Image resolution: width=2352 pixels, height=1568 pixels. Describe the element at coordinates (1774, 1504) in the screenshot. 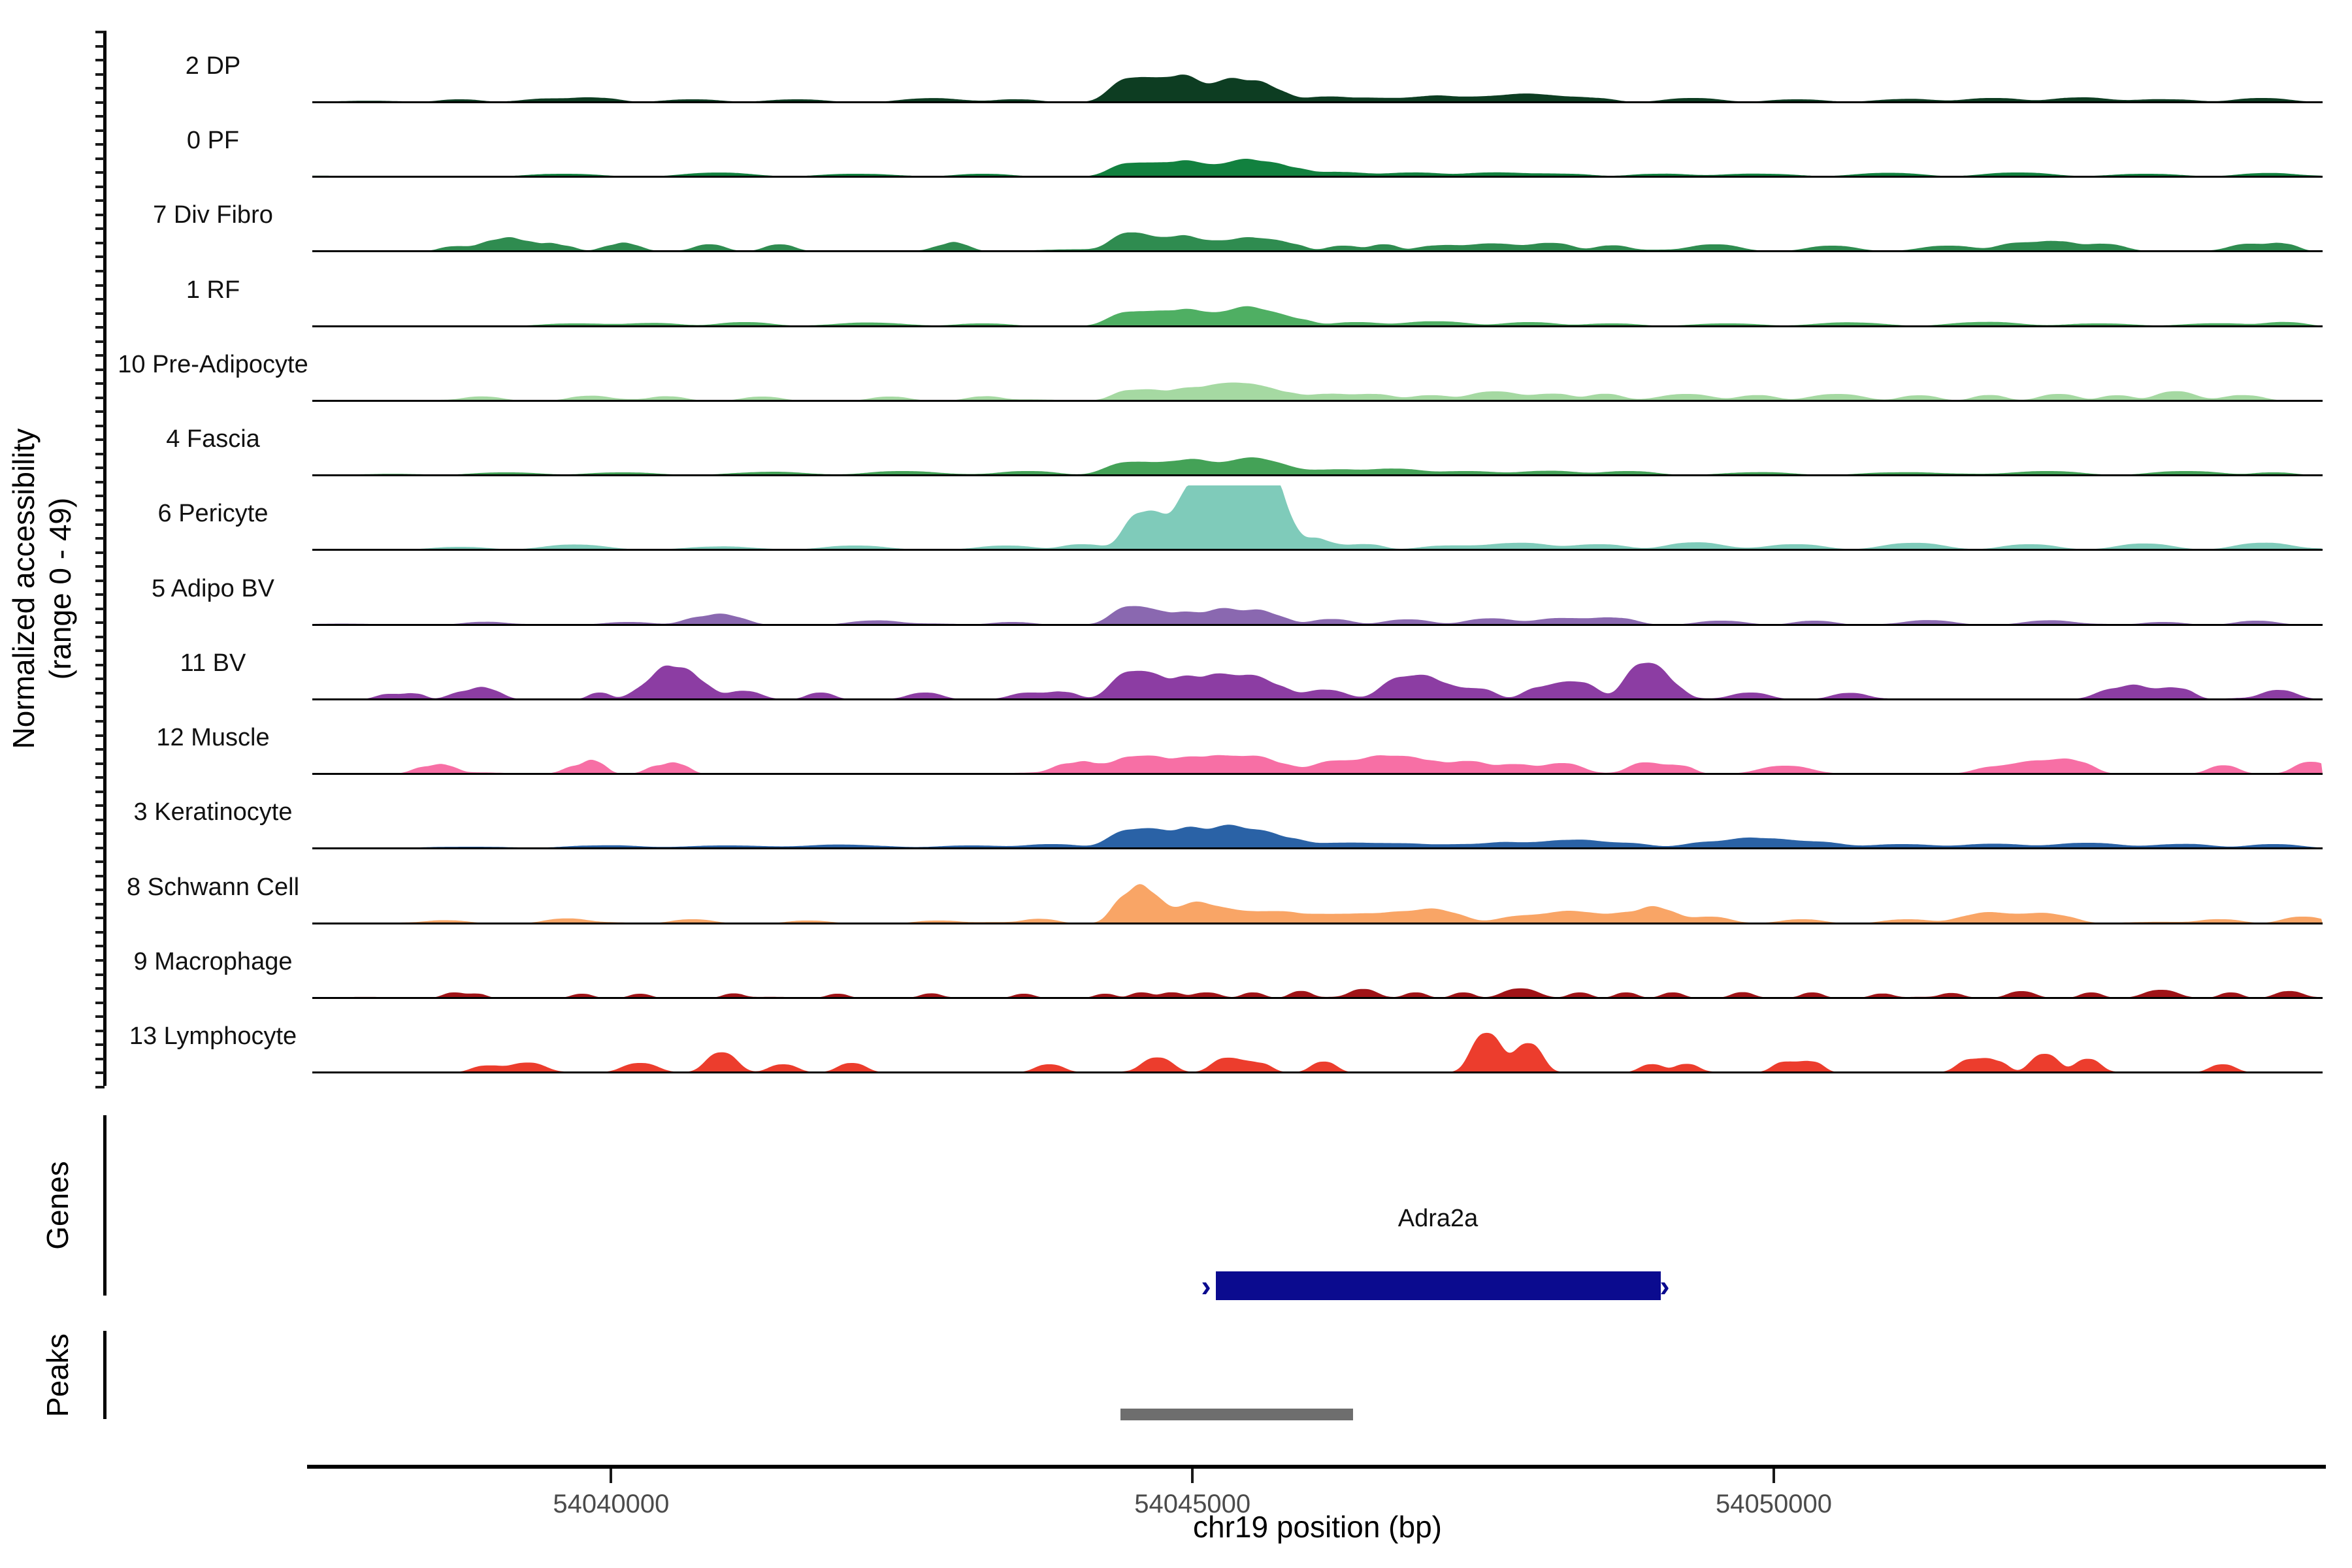

I see `x-tick-label: 54050000` at that location.